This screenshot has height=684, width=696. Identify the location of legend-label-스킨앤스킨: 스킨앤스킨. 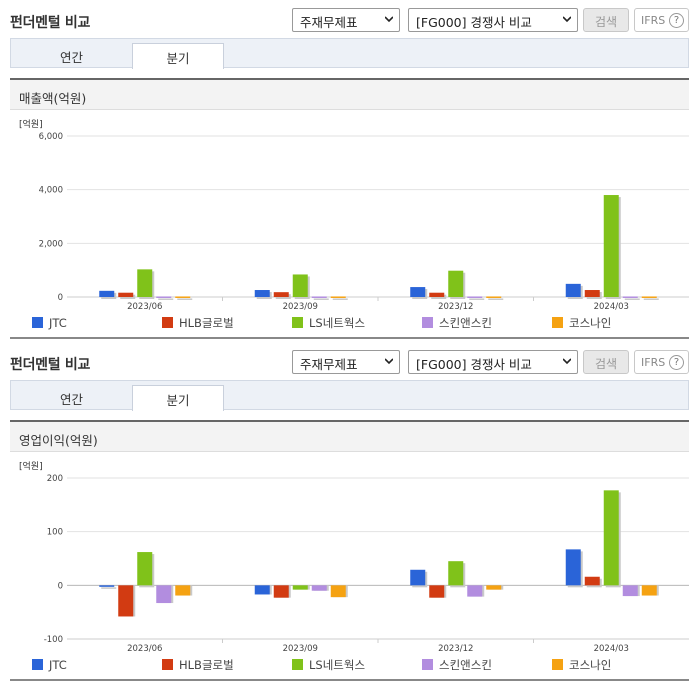
(465, 665).